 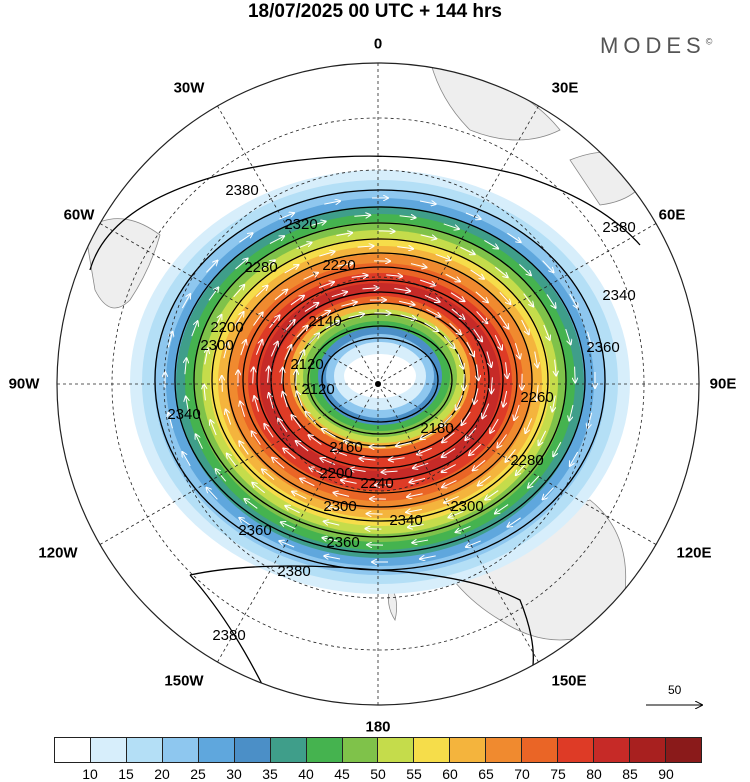 I want to click on land-africa, so click(x=495, y=102).